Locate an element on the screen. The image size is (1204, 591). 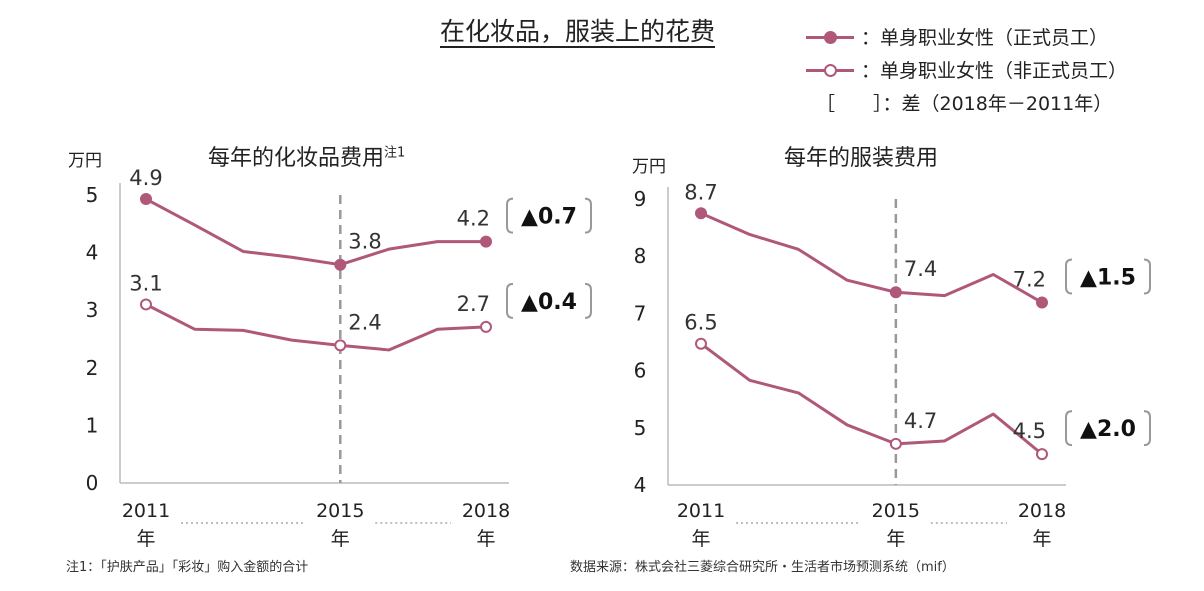
chart-title-cosmetics: 每年的化妆品费用注1 is located at coordinates (307, 158).